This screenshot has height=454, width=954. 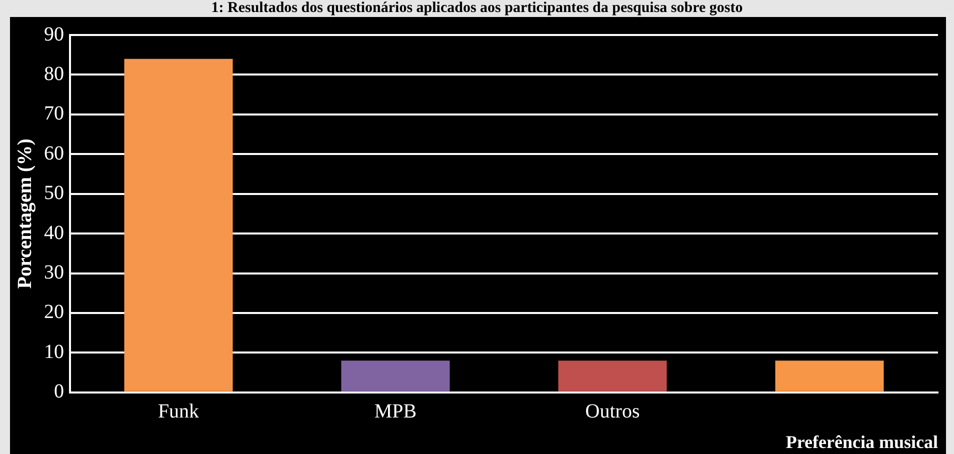 I want to click on y-tick-label: 60, so click(x=54, y=153).